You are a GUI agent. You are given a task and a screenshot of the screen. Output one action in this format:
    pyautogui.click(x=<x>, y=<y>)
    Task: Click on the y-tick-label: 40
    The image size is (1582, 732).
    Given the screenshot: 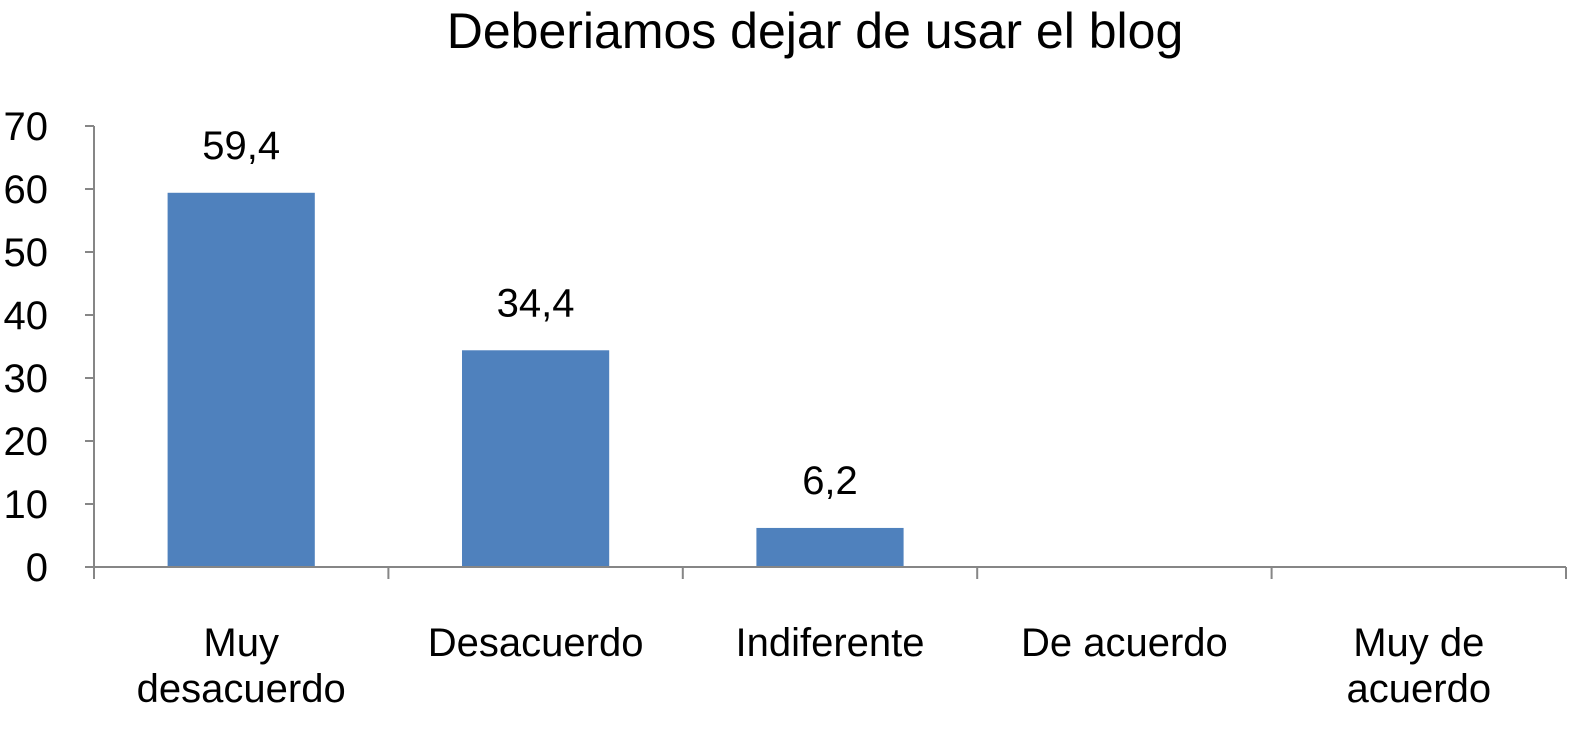 What is the action you would take?
    pyautogui.click(x=26, y=316)
    